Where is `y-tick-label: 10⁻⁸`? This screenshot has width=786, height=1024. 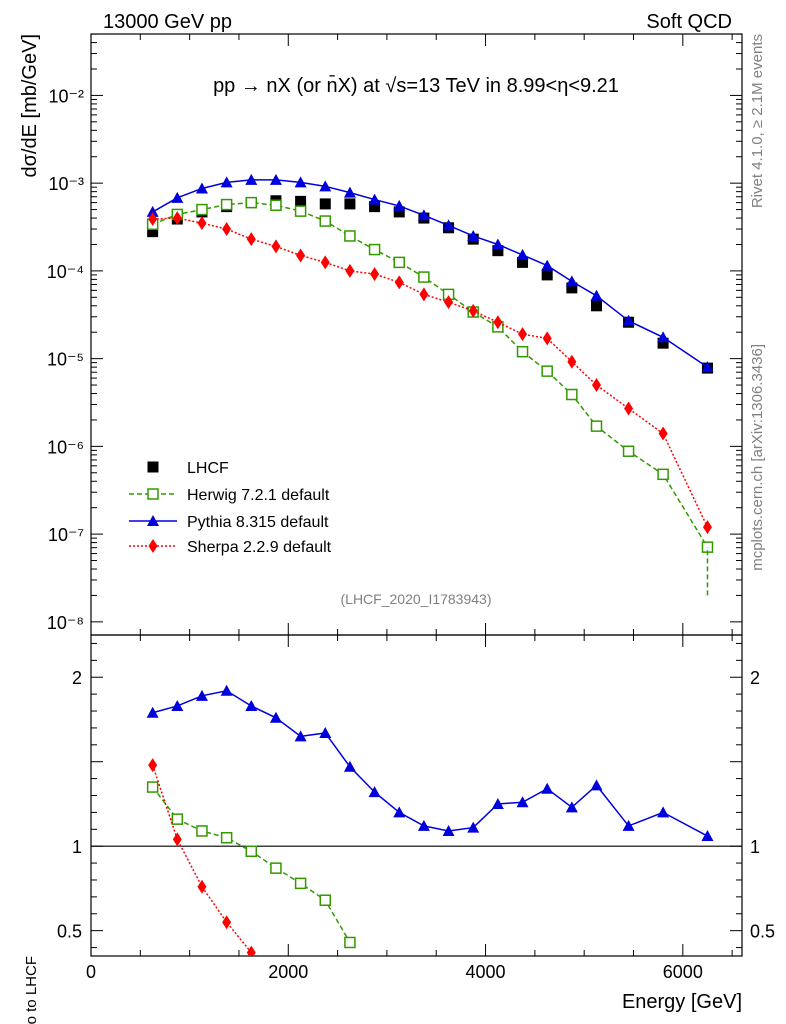
y-tick-label: 10⁻⁸ is located at coordinates (65, 623).